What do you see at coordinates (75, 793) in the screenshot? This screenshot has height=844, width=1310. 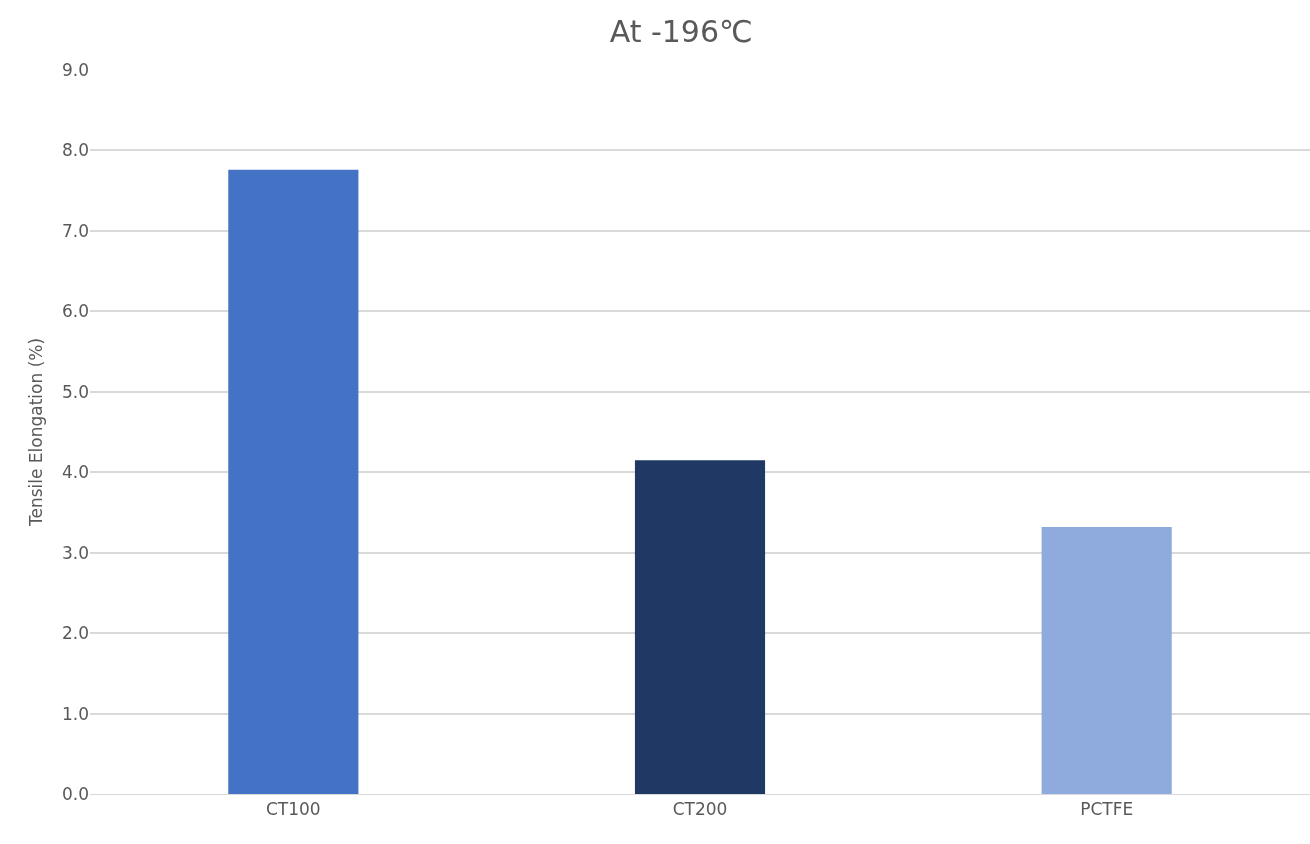 I see `y-tick-label: 0.0` at bounding box center [75, 793].